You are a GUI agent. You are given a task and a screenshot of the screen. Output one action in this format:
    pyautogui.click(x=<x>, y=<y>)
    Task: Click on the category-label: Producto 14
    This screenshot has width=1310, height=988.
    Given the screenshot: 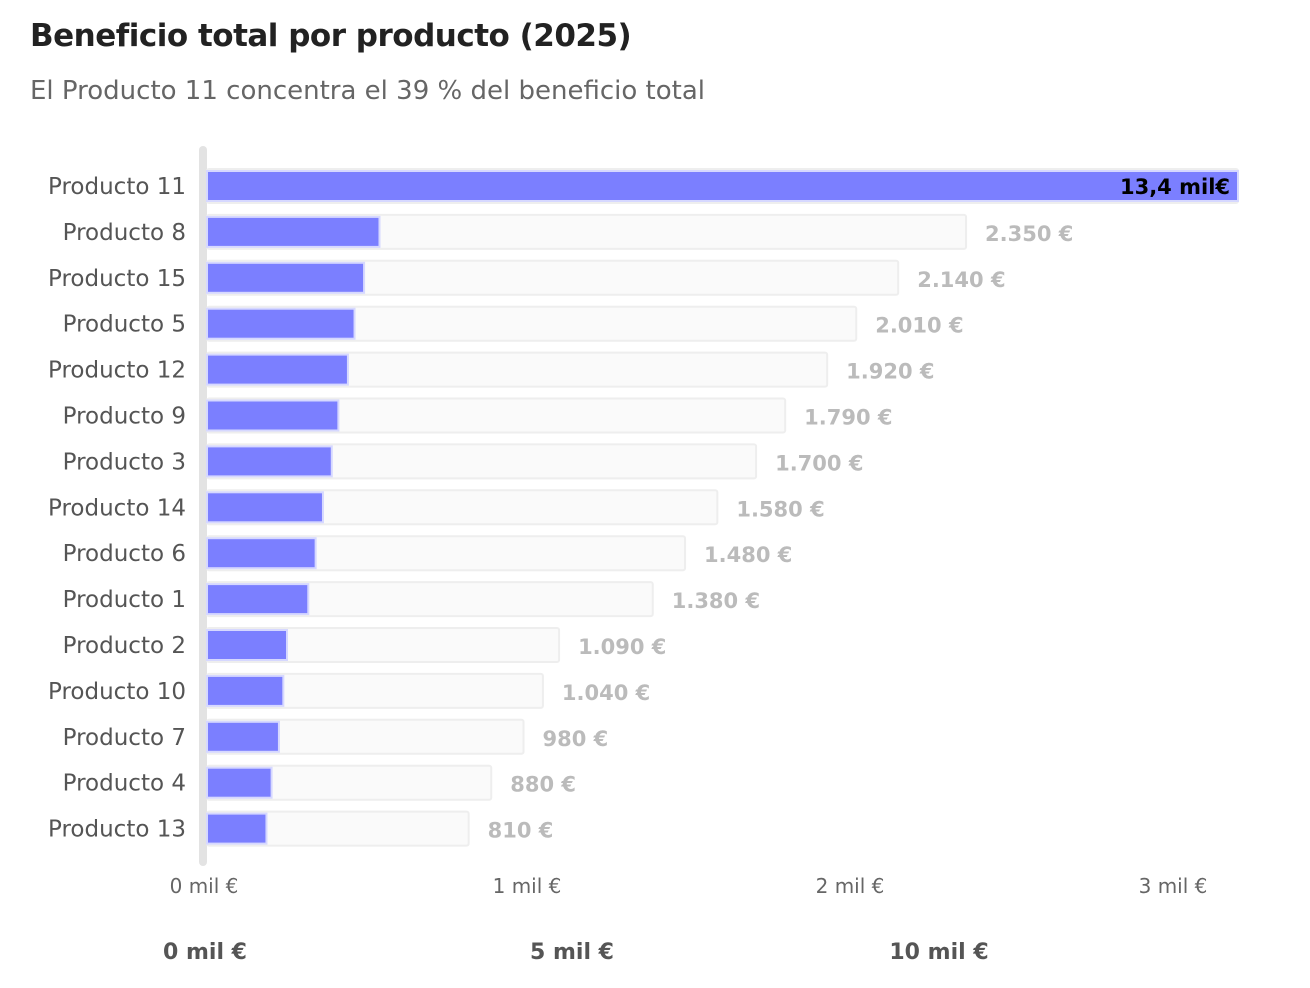 What is the action you would take?
    pyautogui.click(x=117, y=508)
    